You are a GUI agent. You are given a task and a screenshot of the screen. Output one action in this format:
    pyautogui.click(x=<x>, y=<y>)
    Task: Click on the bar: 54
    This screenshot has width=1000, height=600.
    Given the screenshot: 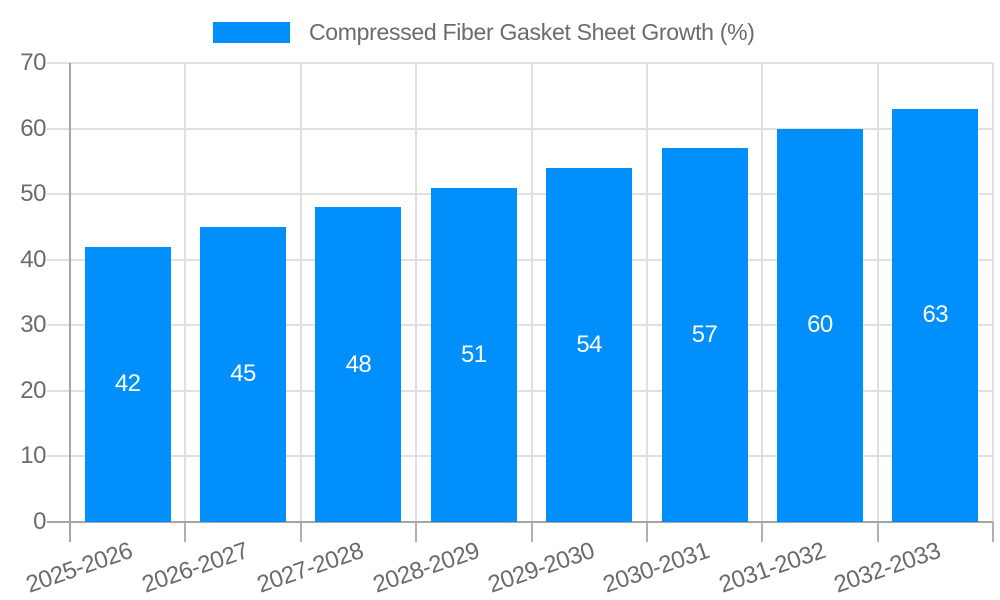 What is the action you would take?
    pyautogui.click(x=589, y=344)
    